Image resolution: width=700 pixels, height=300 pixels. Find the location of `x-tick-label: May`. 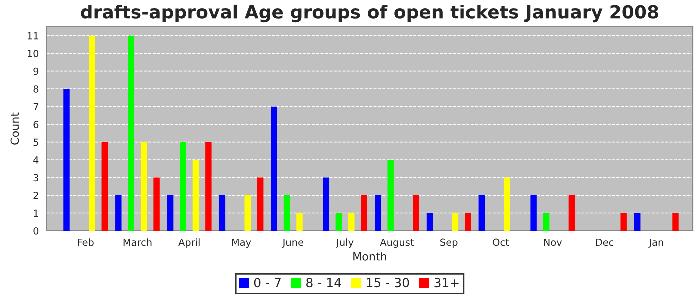

x-tick-label: May is located at coordinates (242, 243).